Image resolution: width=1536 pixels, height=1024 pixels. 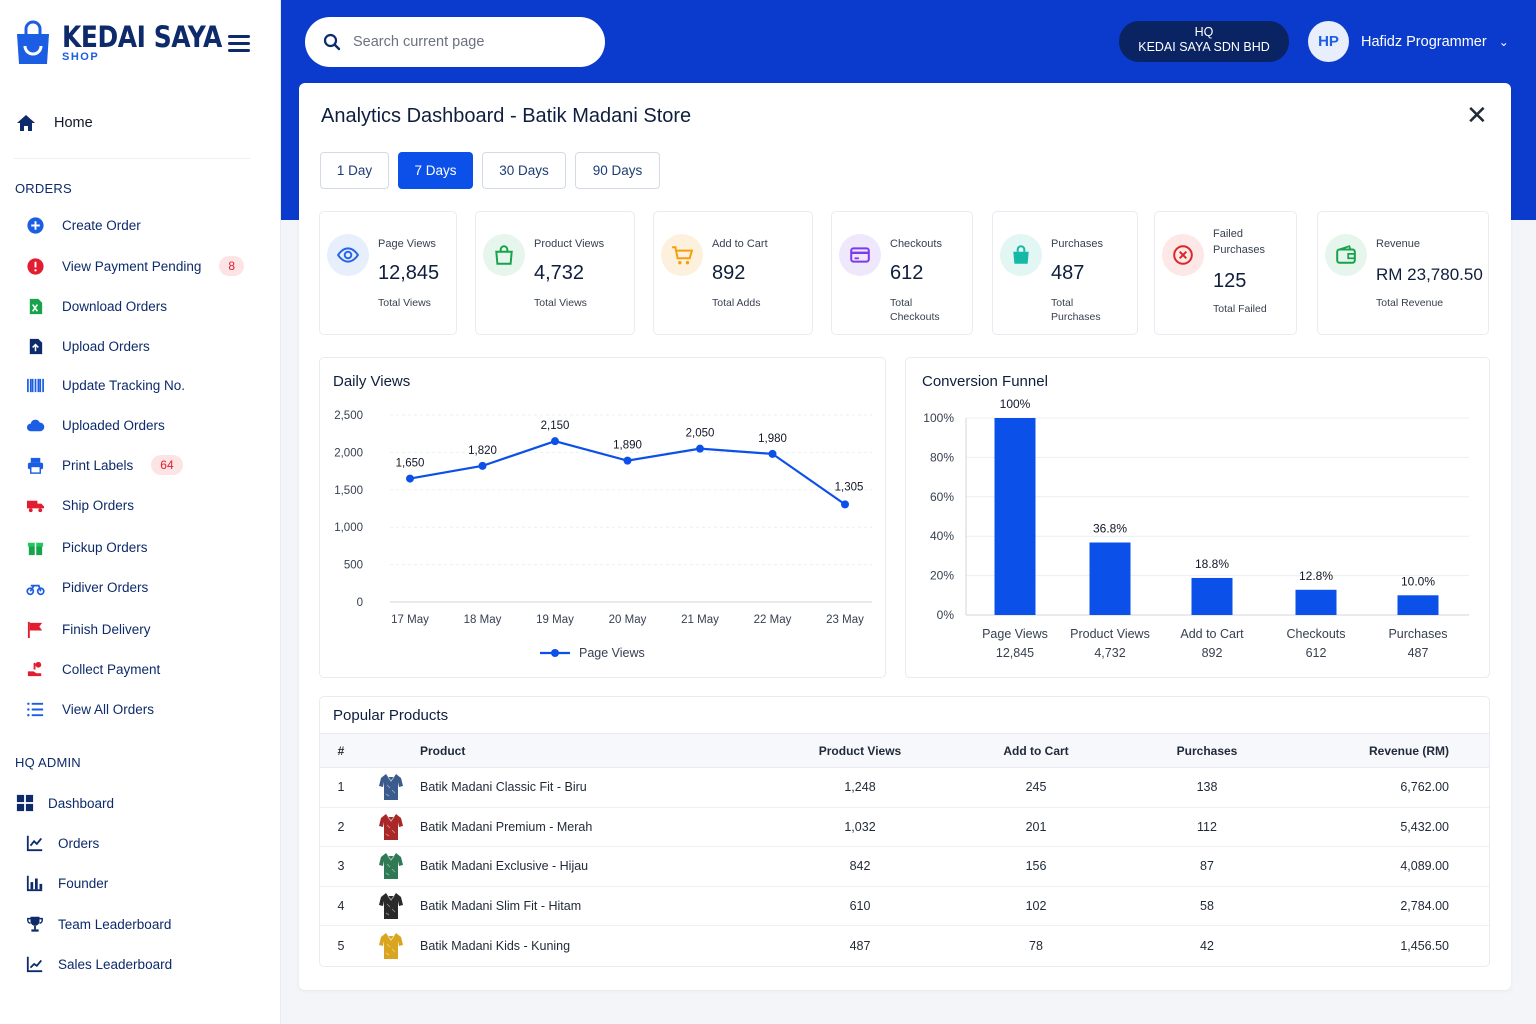 I want to click on legend-label: Page Views, so click(x=612, y=653).